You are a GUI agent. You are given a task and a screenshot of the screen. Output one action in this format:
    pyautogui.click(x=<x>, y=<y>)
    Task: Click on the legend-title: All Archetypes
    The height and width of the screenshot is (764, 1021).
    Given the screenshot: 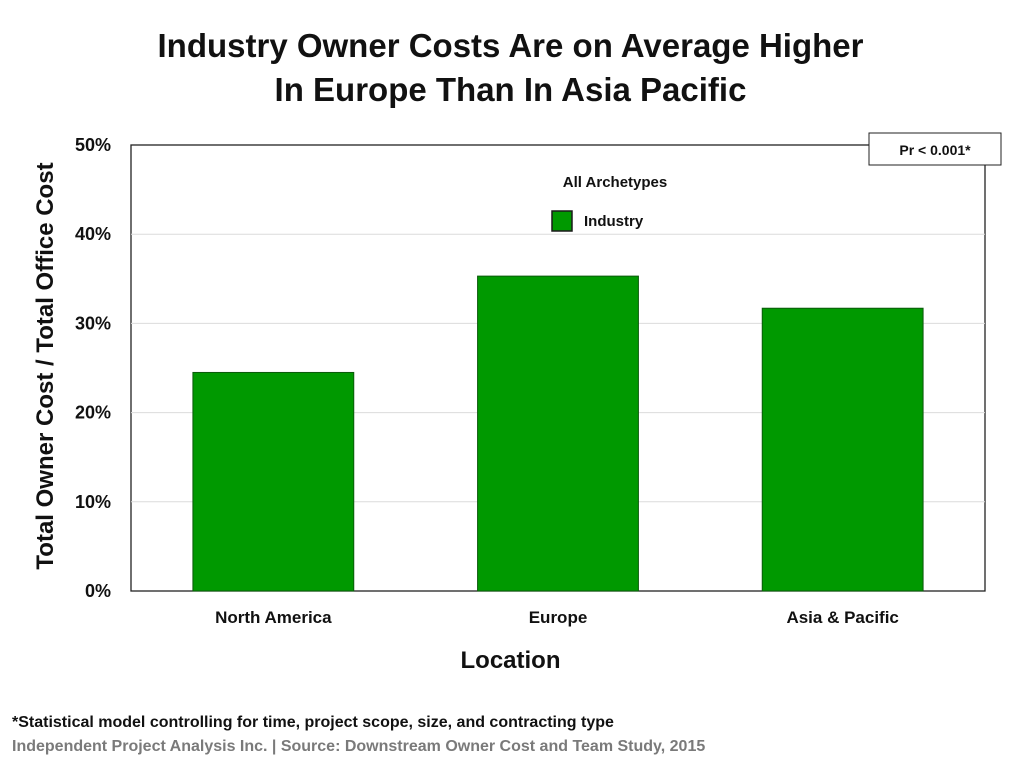 What is the action you would take?
    pyautogui.click(x=615, y=182)
    